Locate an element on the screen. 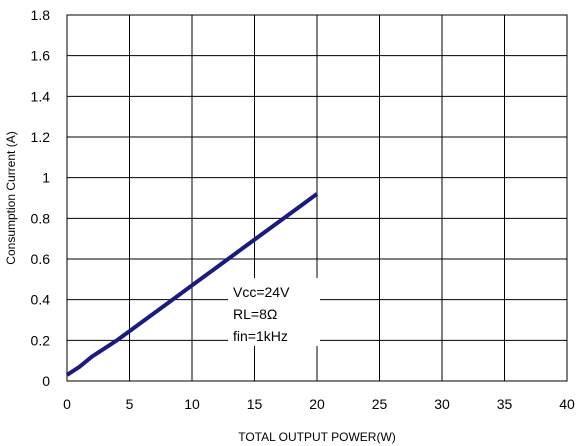 This screenshot has width=577, height=446. annotation-box: Vcc=24V RL=8Ω fin=1kHz is located at coordinates (274, 312).